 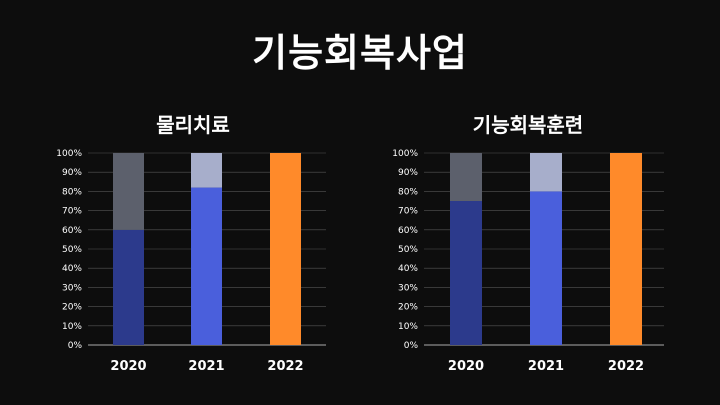 I want to click on chart-title: 기능회복훈련, so click(x=528, y=125).